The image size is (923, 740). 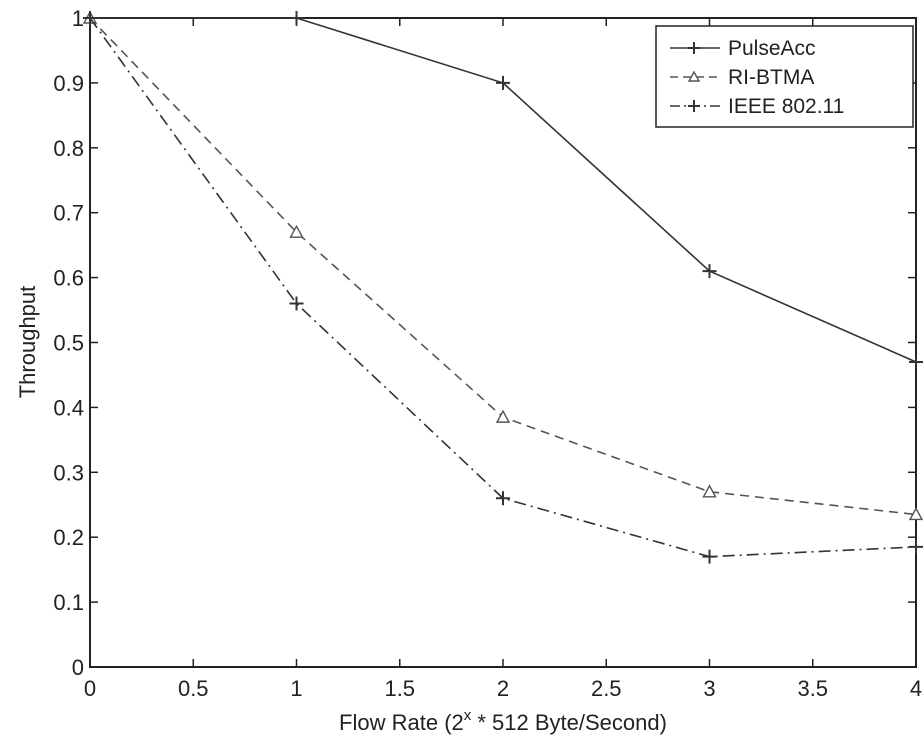 I want to click on legend-label-pulseacc: PulseAcc, so click(x=772, y=48).